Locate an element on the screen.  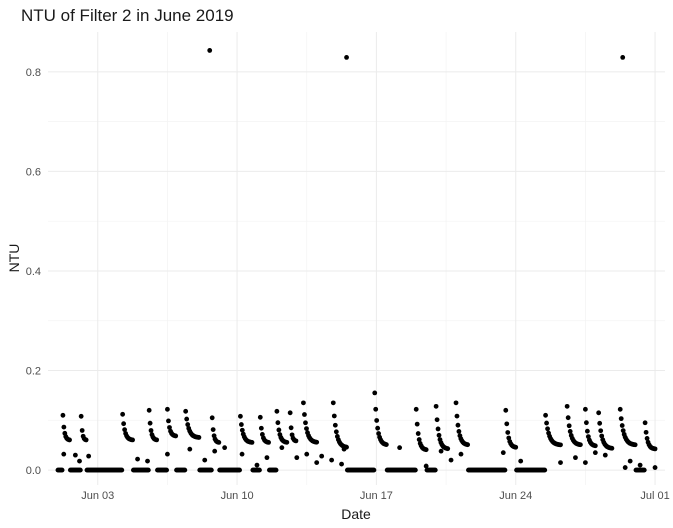
x-axis-label: Date is located at coordinates (356, 514).